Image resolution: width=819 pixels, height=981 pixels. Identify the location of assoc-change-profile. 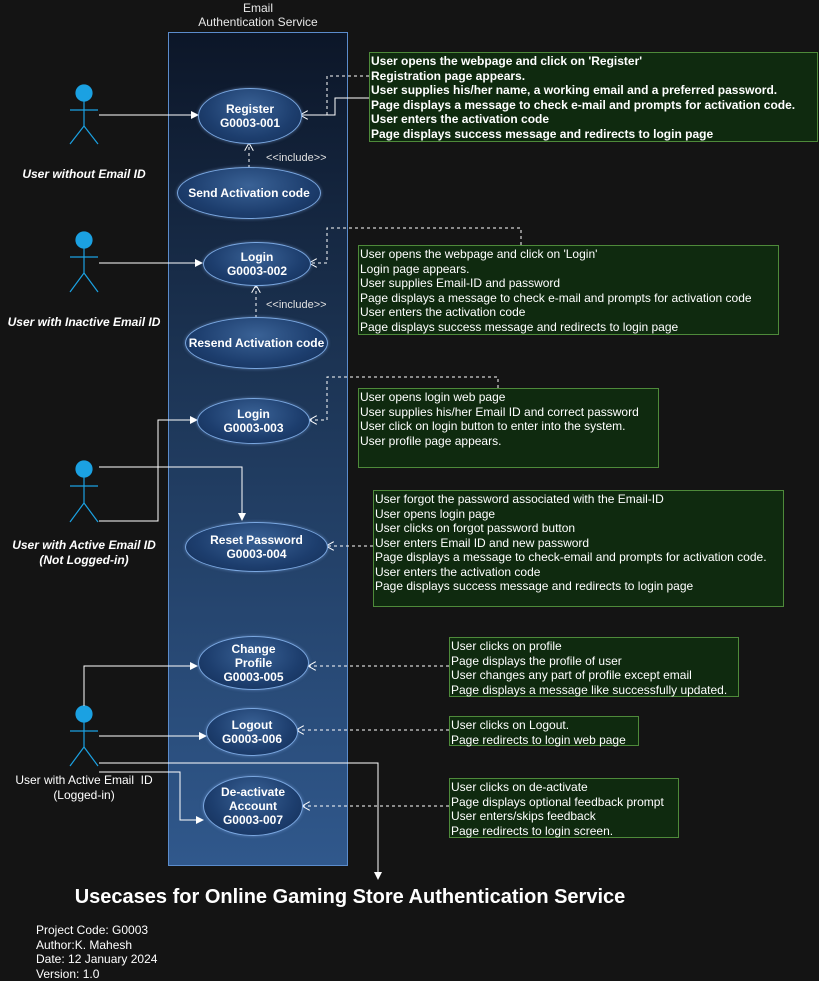
(140, 684).